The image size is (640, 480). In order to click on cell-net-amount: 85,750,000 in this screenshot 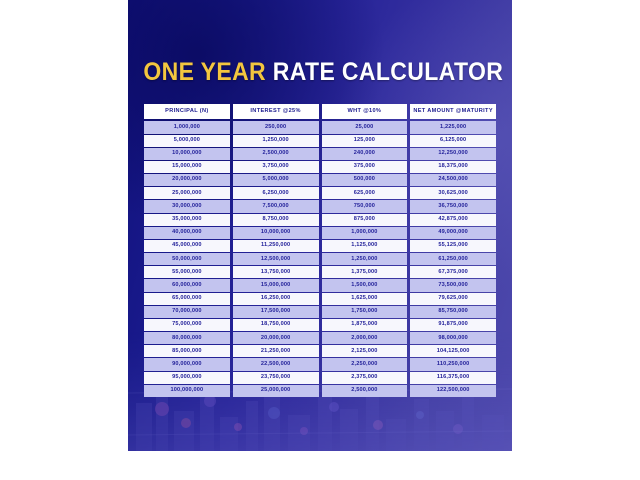, I will do `click(453, 311)`.